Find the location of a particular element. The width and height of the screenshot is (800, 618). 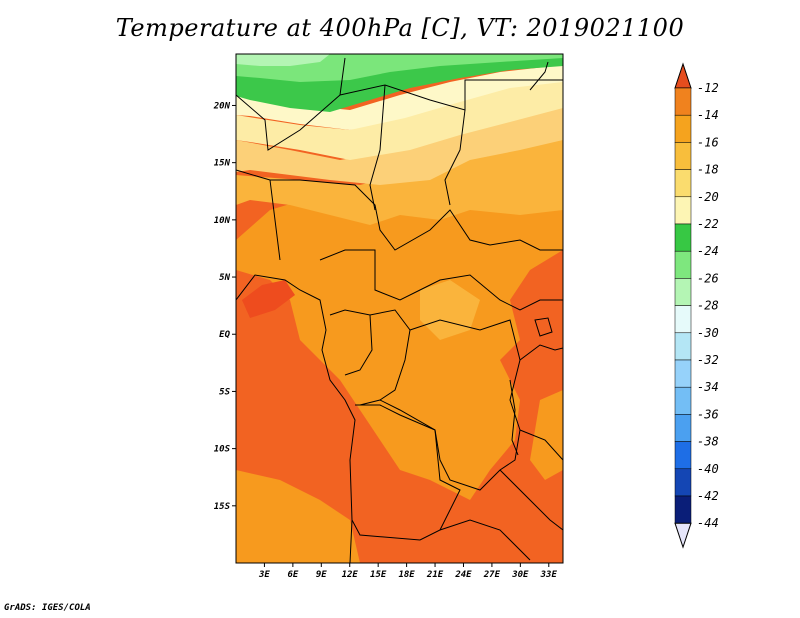

colorbar-label: -26 is located at coordinates (708, 278).